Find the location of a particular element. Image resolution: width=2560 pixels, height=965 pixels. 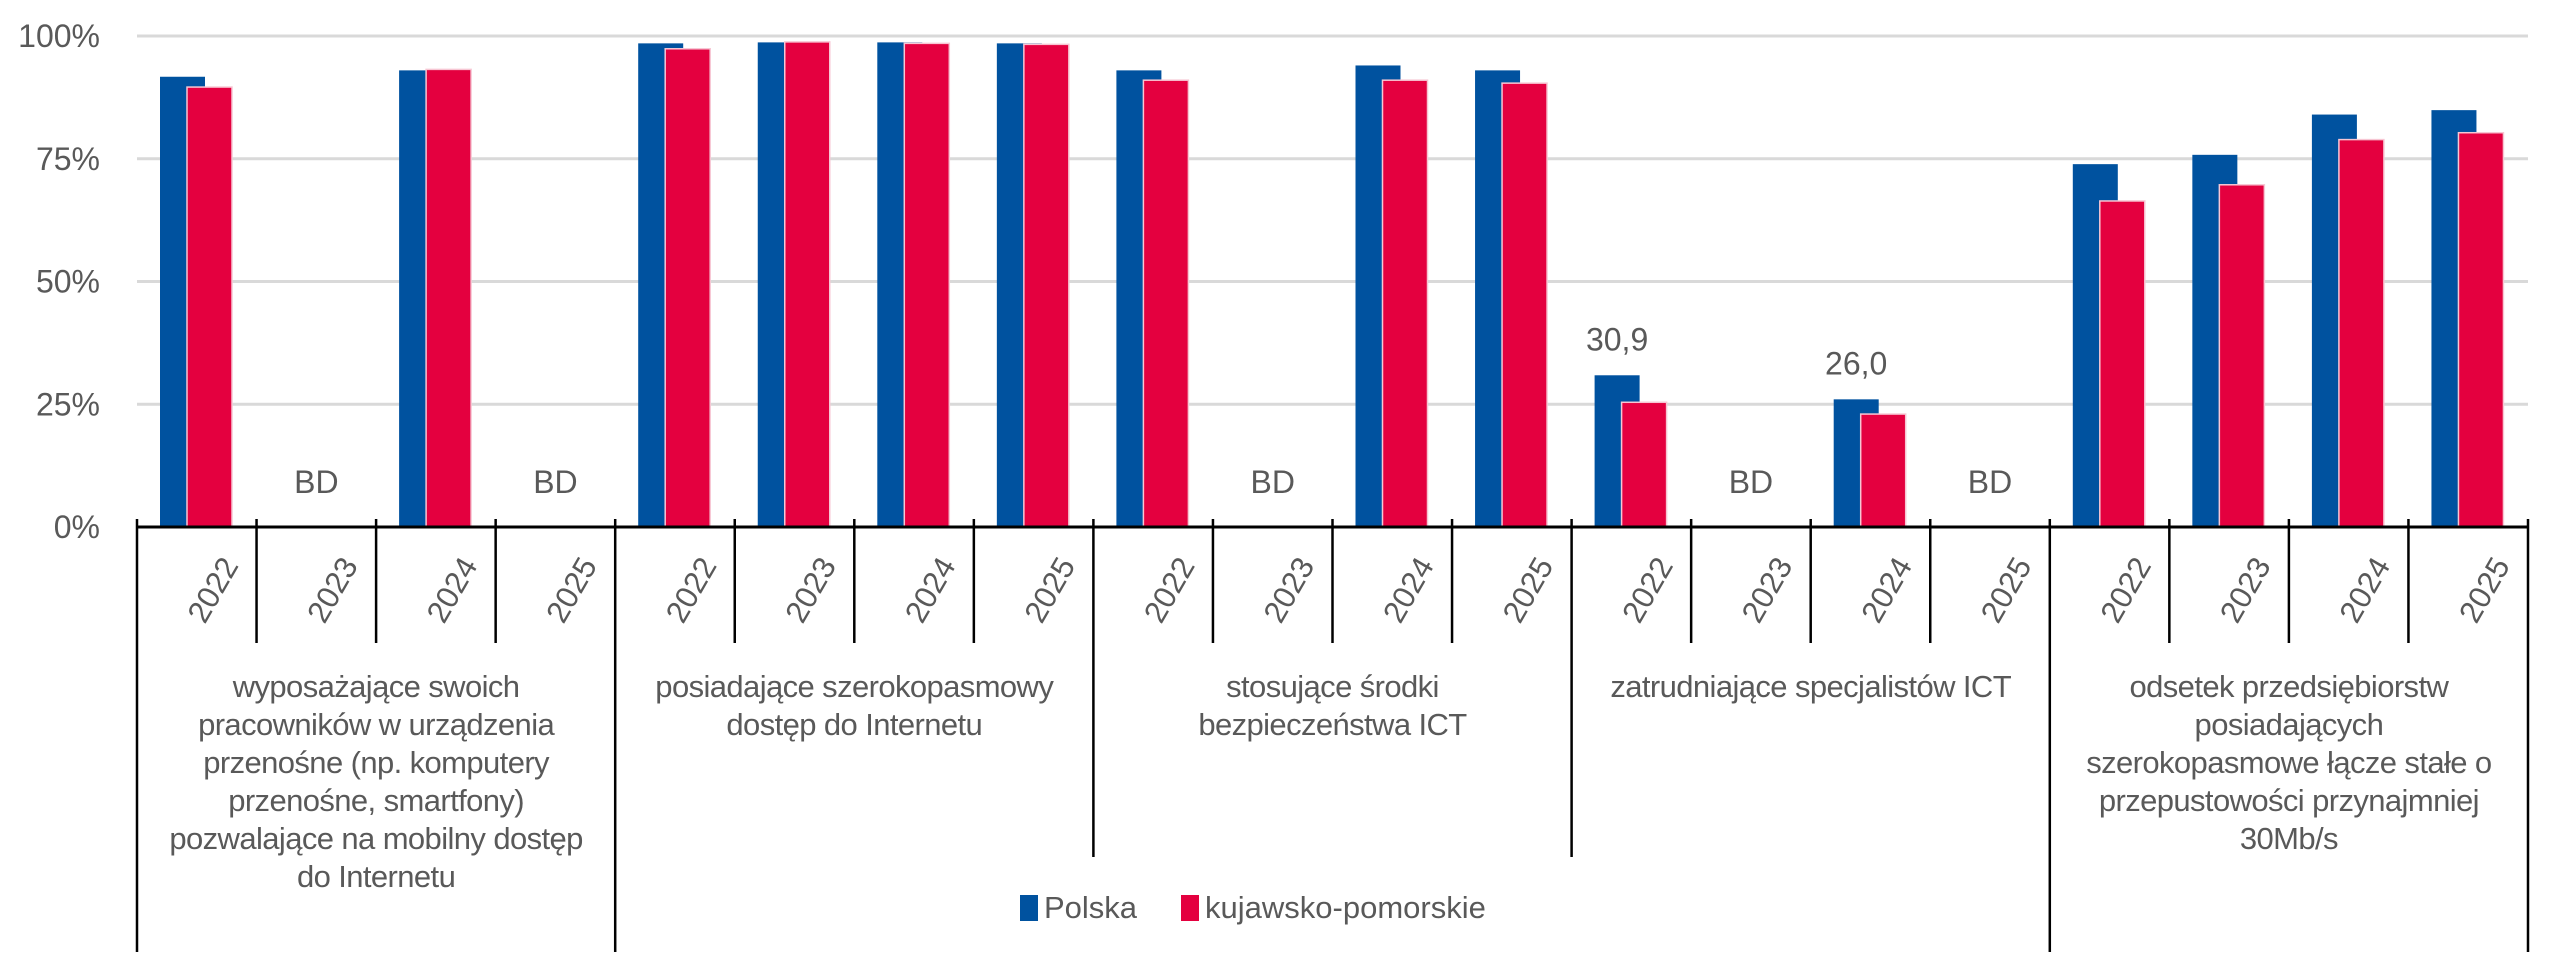

data-label: 30,9 is located at coordinates (1617, 339).